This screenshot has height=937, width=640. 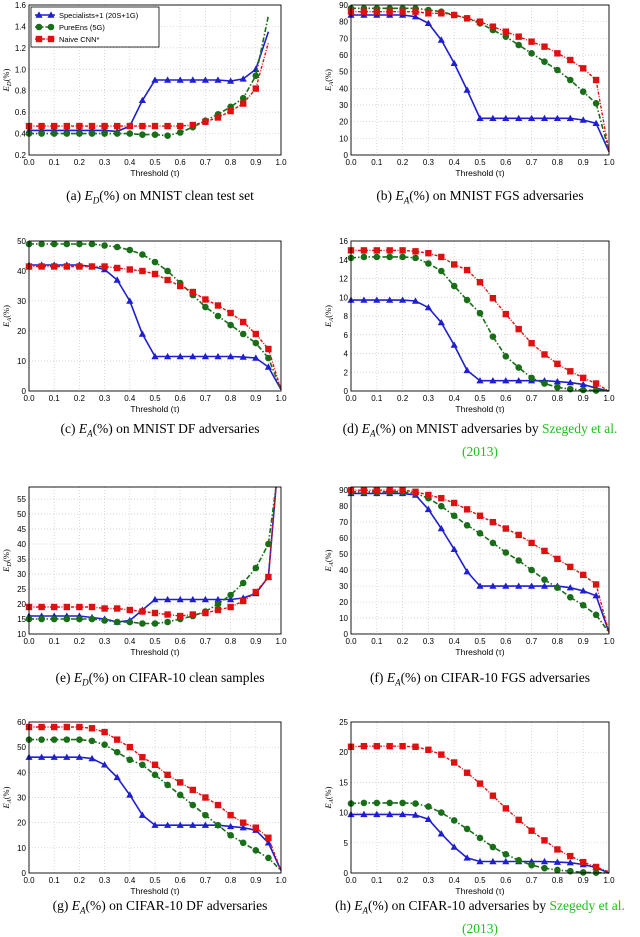 What do you see at coordinates (51, 14) in the screenshot?
I see `legend-marker` at bounding box center [51, 14].